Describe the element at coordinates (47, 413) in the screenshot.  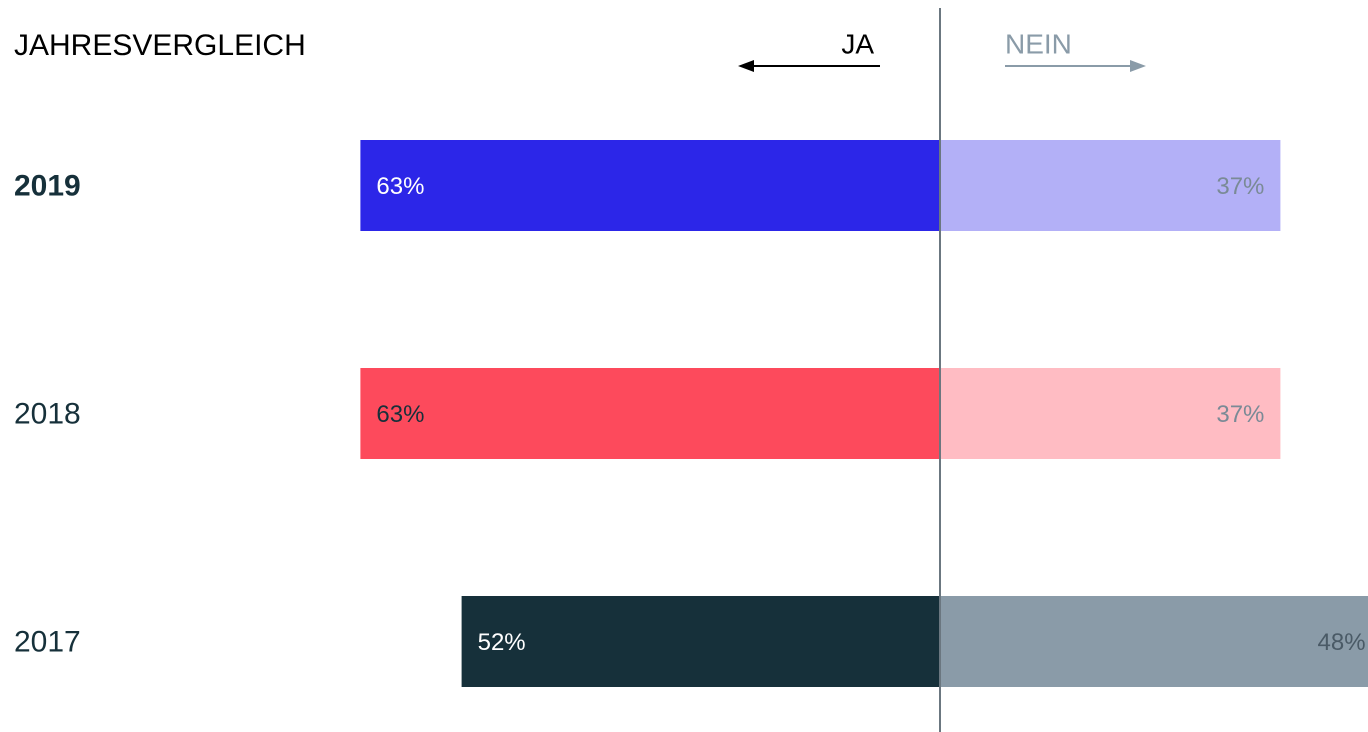
I see `category-label: 2018` at that location.